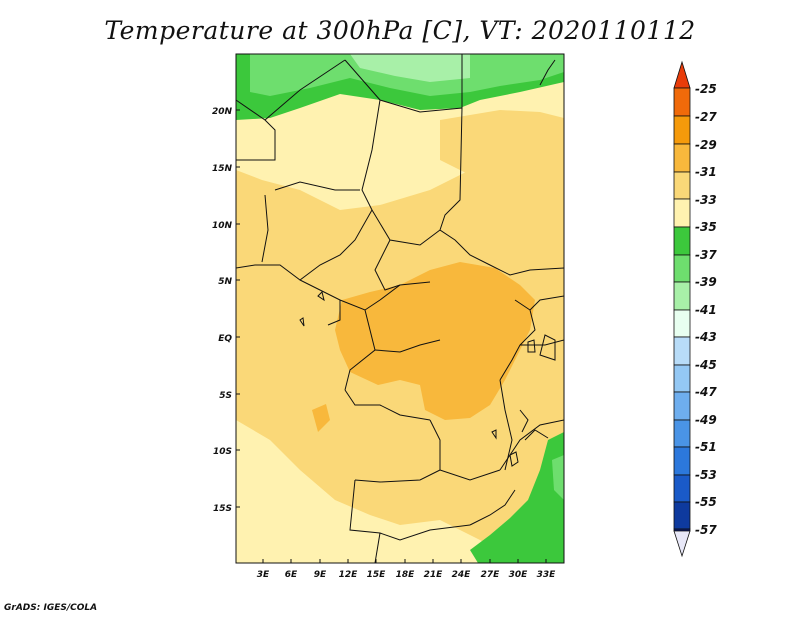  Describe the element at coordinates (706, 365) in the screenshot. I see `colorbar-label: -45` at that location.